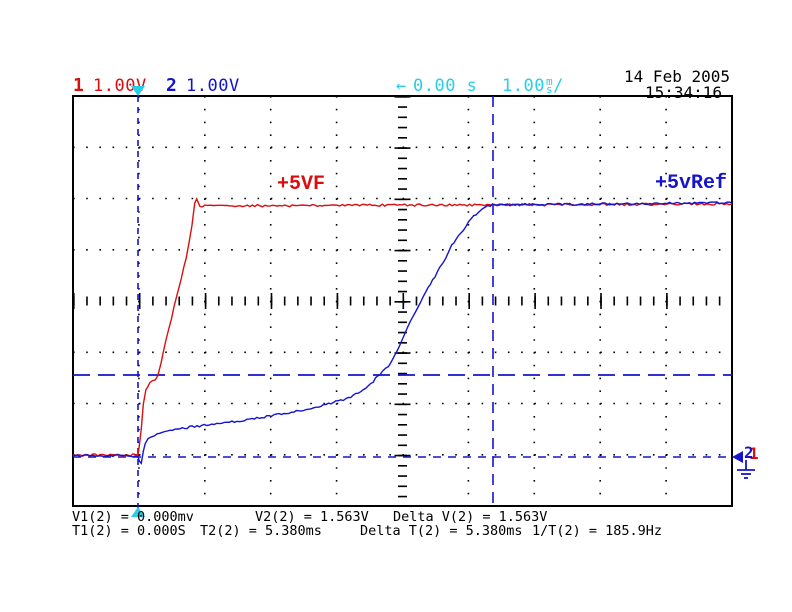 The image size is (792, 612). Describe the element at coordinates (138, 91) in the screenshot. I see `time-reference-marker-top-icon` at that location.